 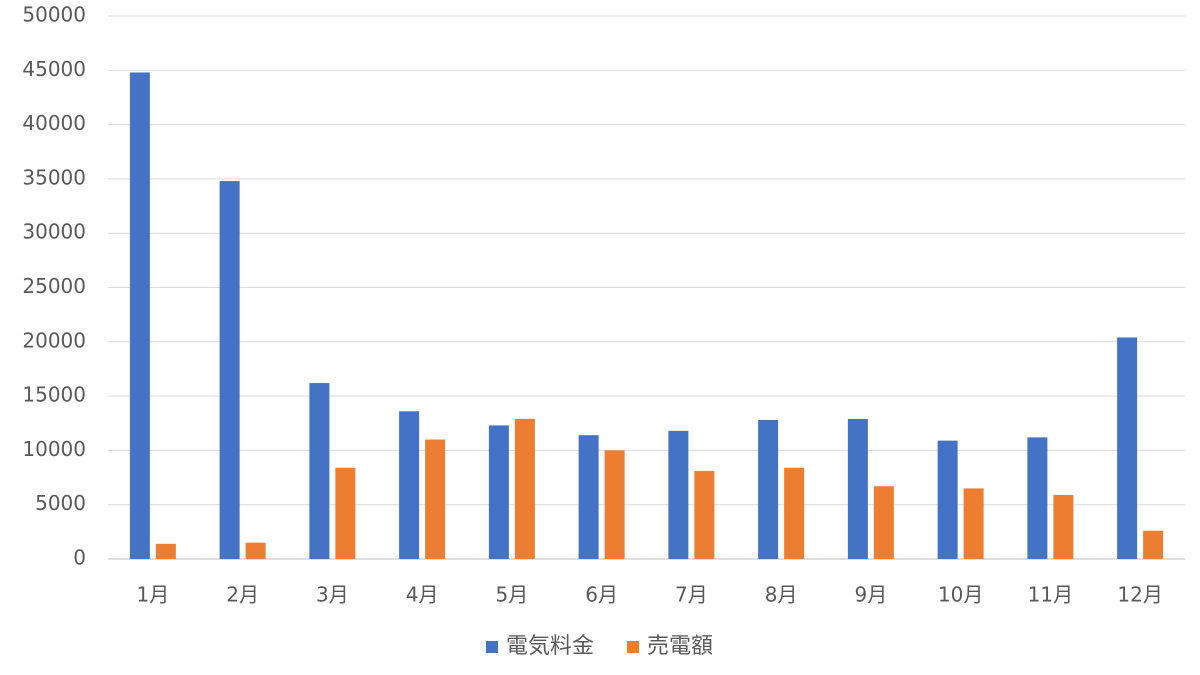 What do you see at coordinates (54, 449) in the screenshot?
I see `y-tick-label: 10000` at bounding box center [54, 449].